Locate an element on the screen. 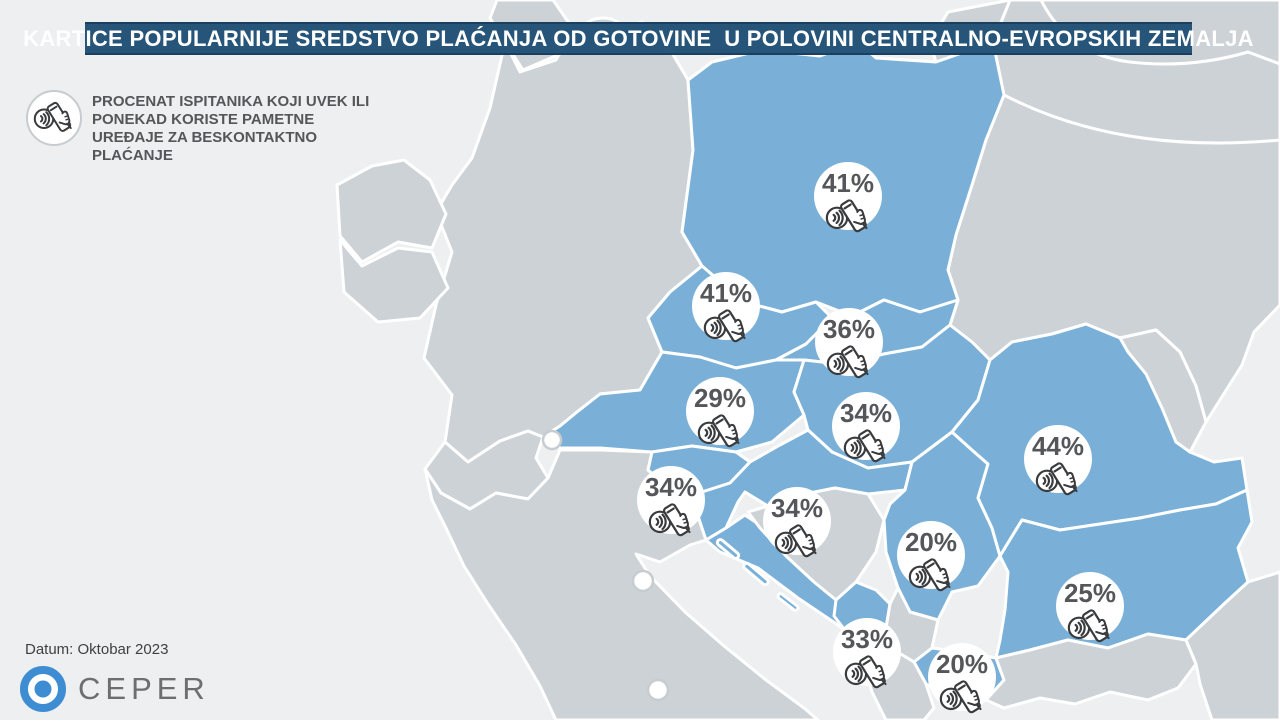 The width and height of the screenshot is (1280, 720). country-netherlands is located at coordinates (391, 211).